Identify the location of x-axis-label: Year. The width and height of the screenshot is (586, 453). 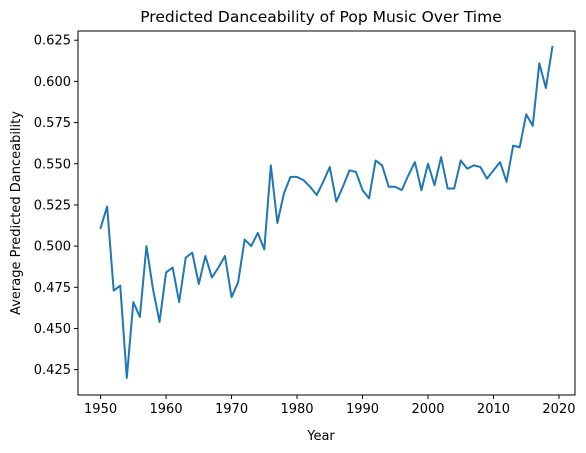
(320, 436).